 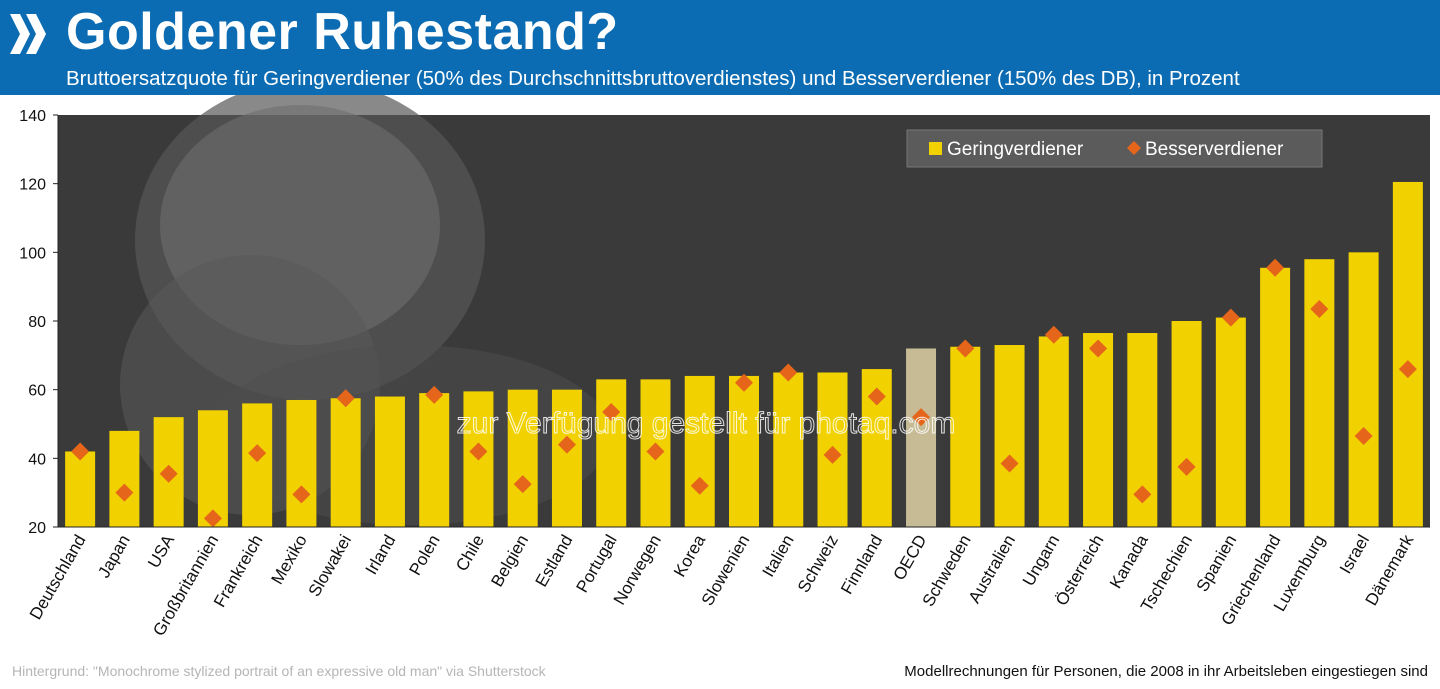 What do you see at coordinates (37, 528) in the screenshot?
I see `y-tick-label: 20` at bounding box center [37, 528].